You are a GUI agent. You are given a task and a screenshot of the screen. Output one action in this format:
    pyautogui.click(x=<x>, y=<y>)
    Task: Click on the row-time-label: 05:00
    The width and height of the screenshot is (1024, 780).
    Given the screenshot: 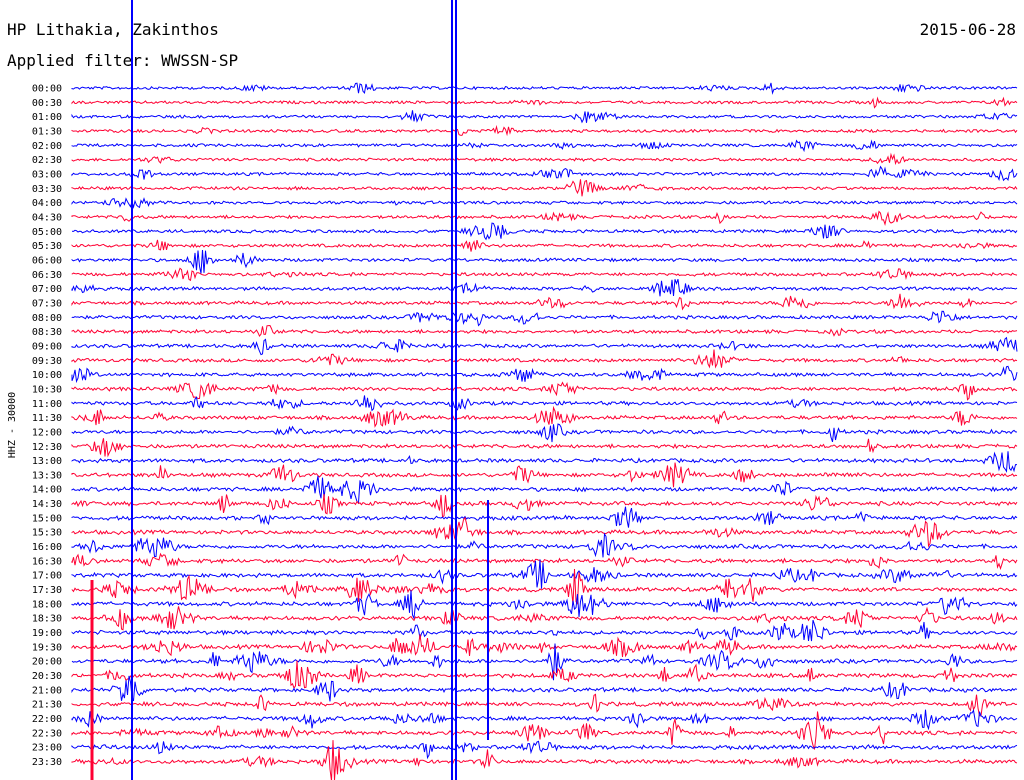 What is the action you would take?
    pyautogui.click(x=47, y=232)
    